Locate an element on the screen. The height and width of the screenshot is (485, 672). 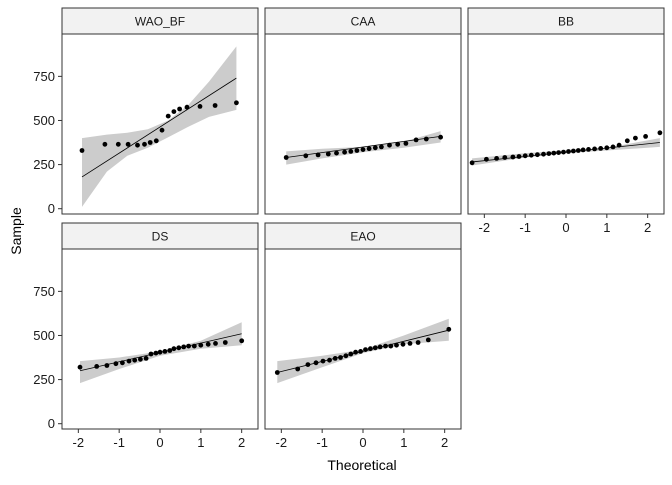
facet-label-bb: BB is located at coordinates (566, 22).